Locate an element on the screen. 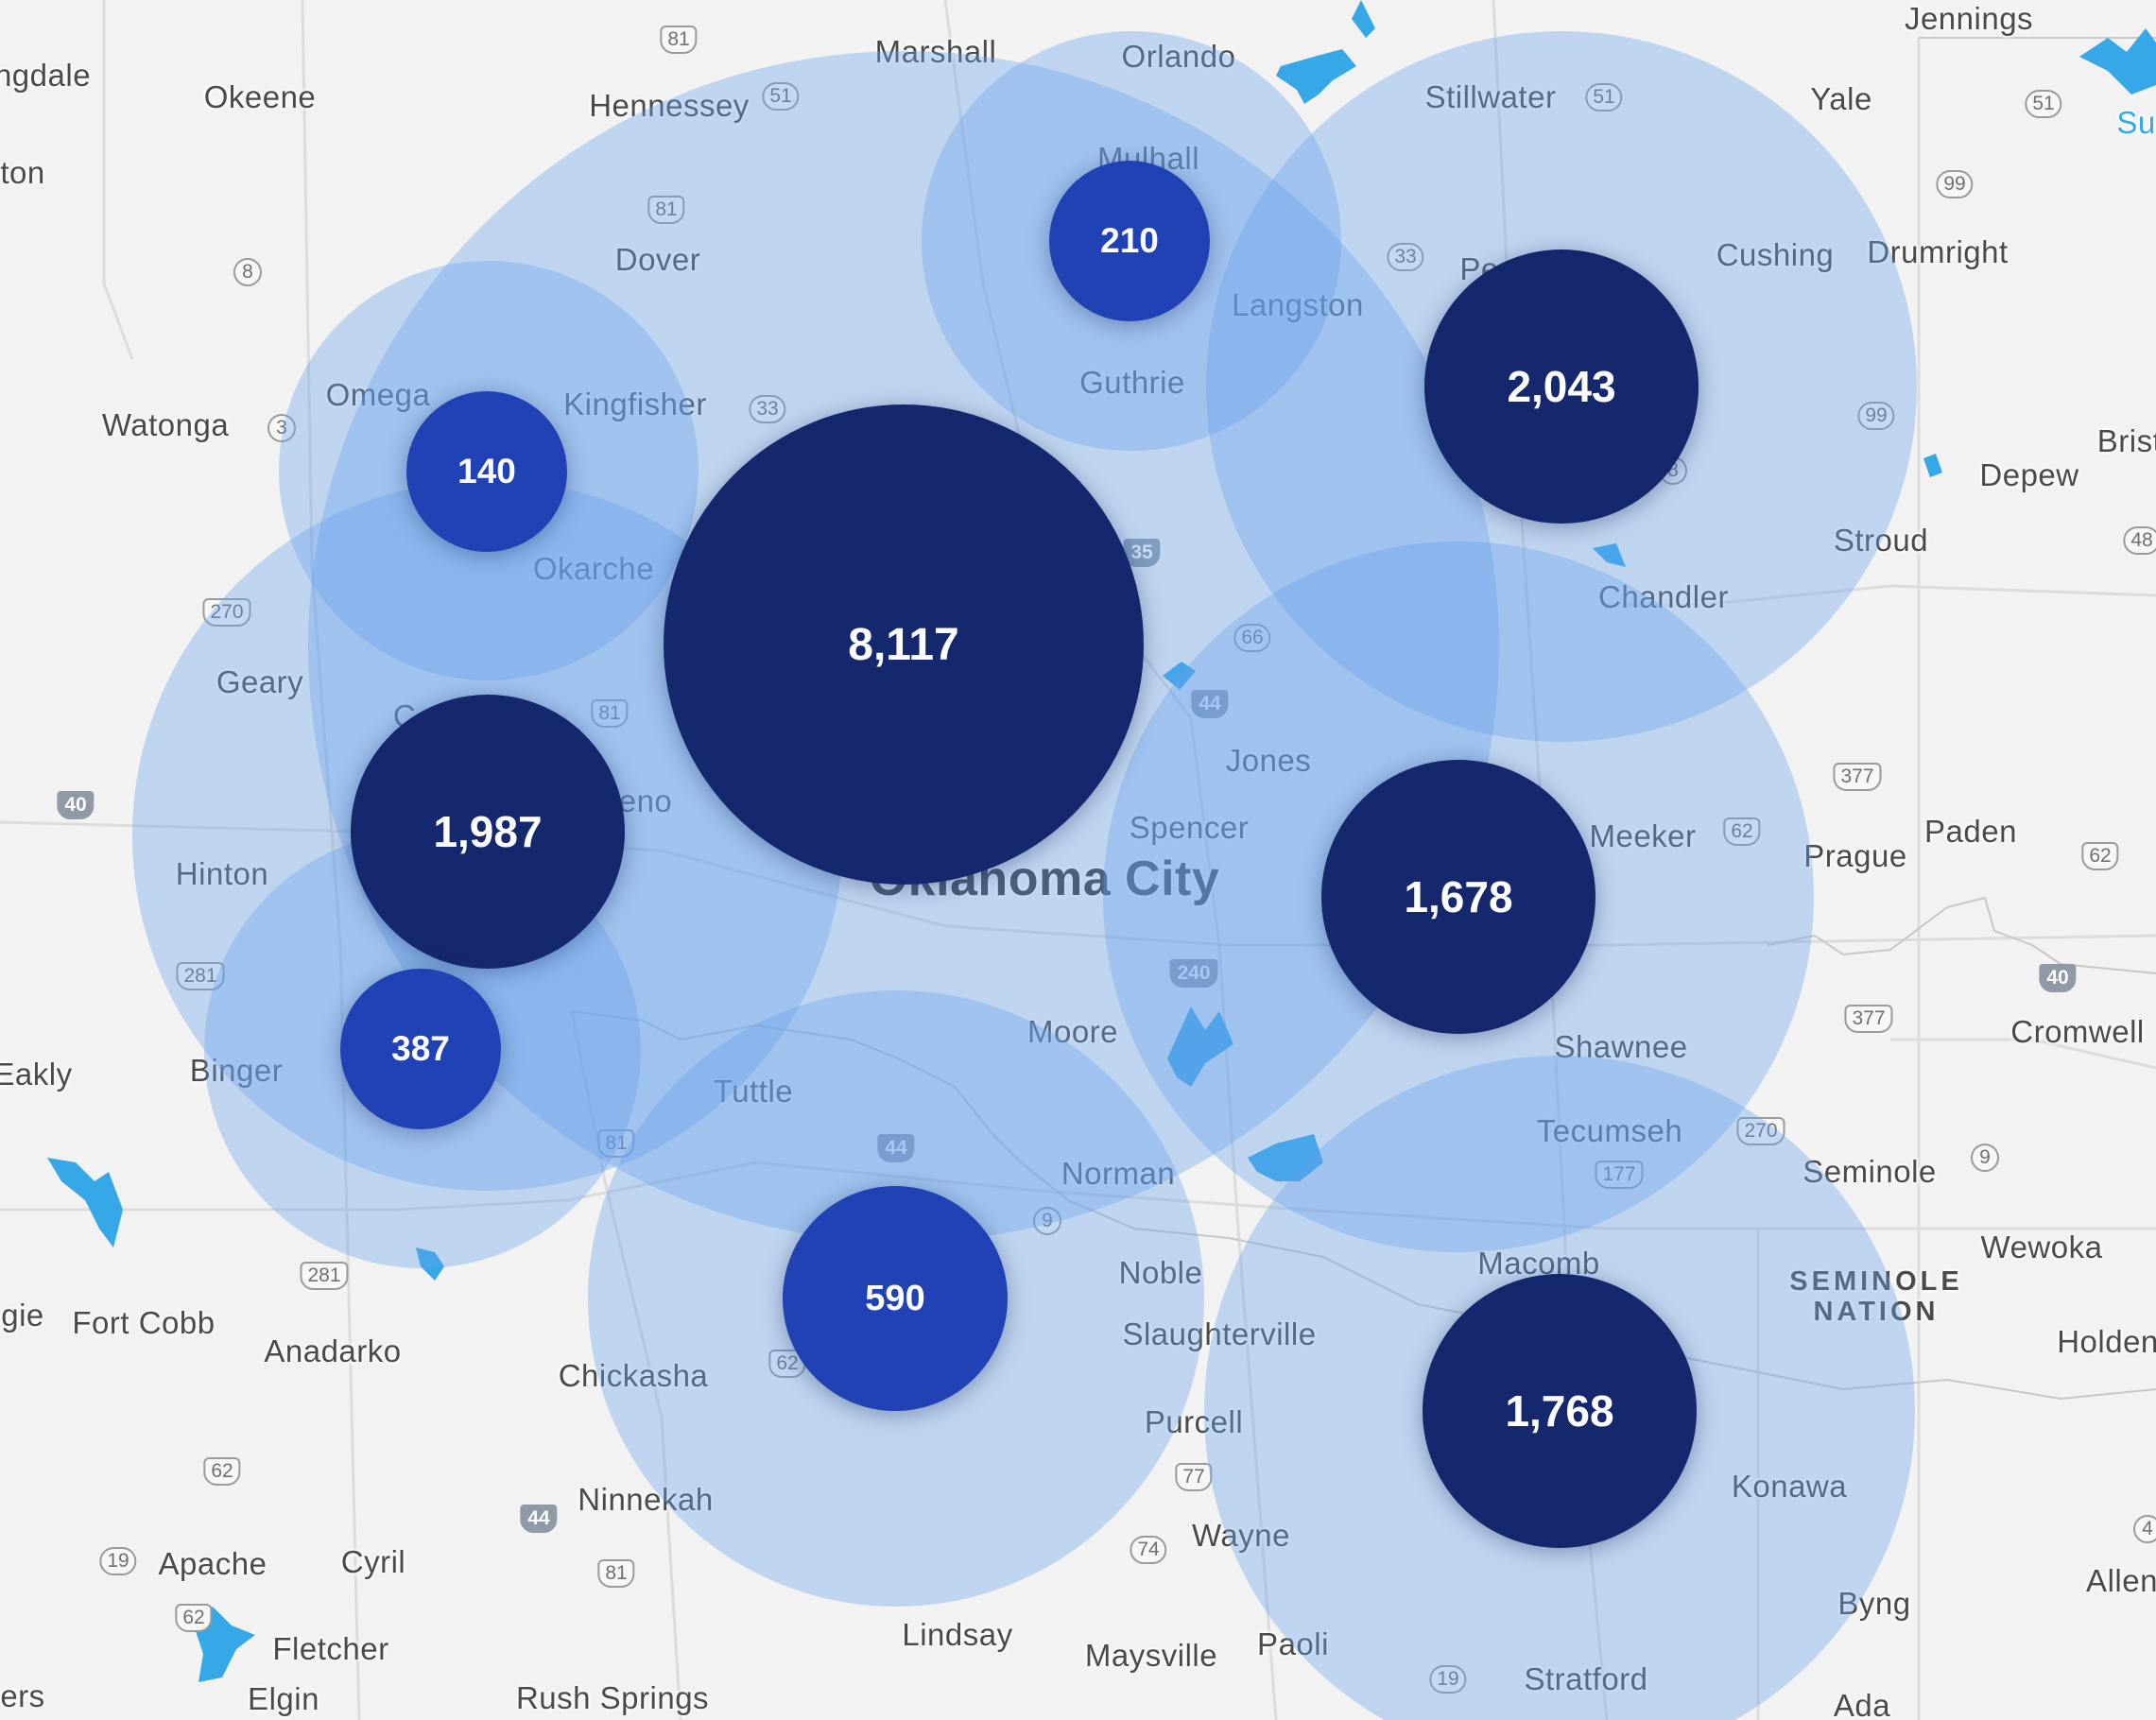 This screenshot has height=1720, width=2156. route-shield: 48 is located at coordinates (2139, 540).